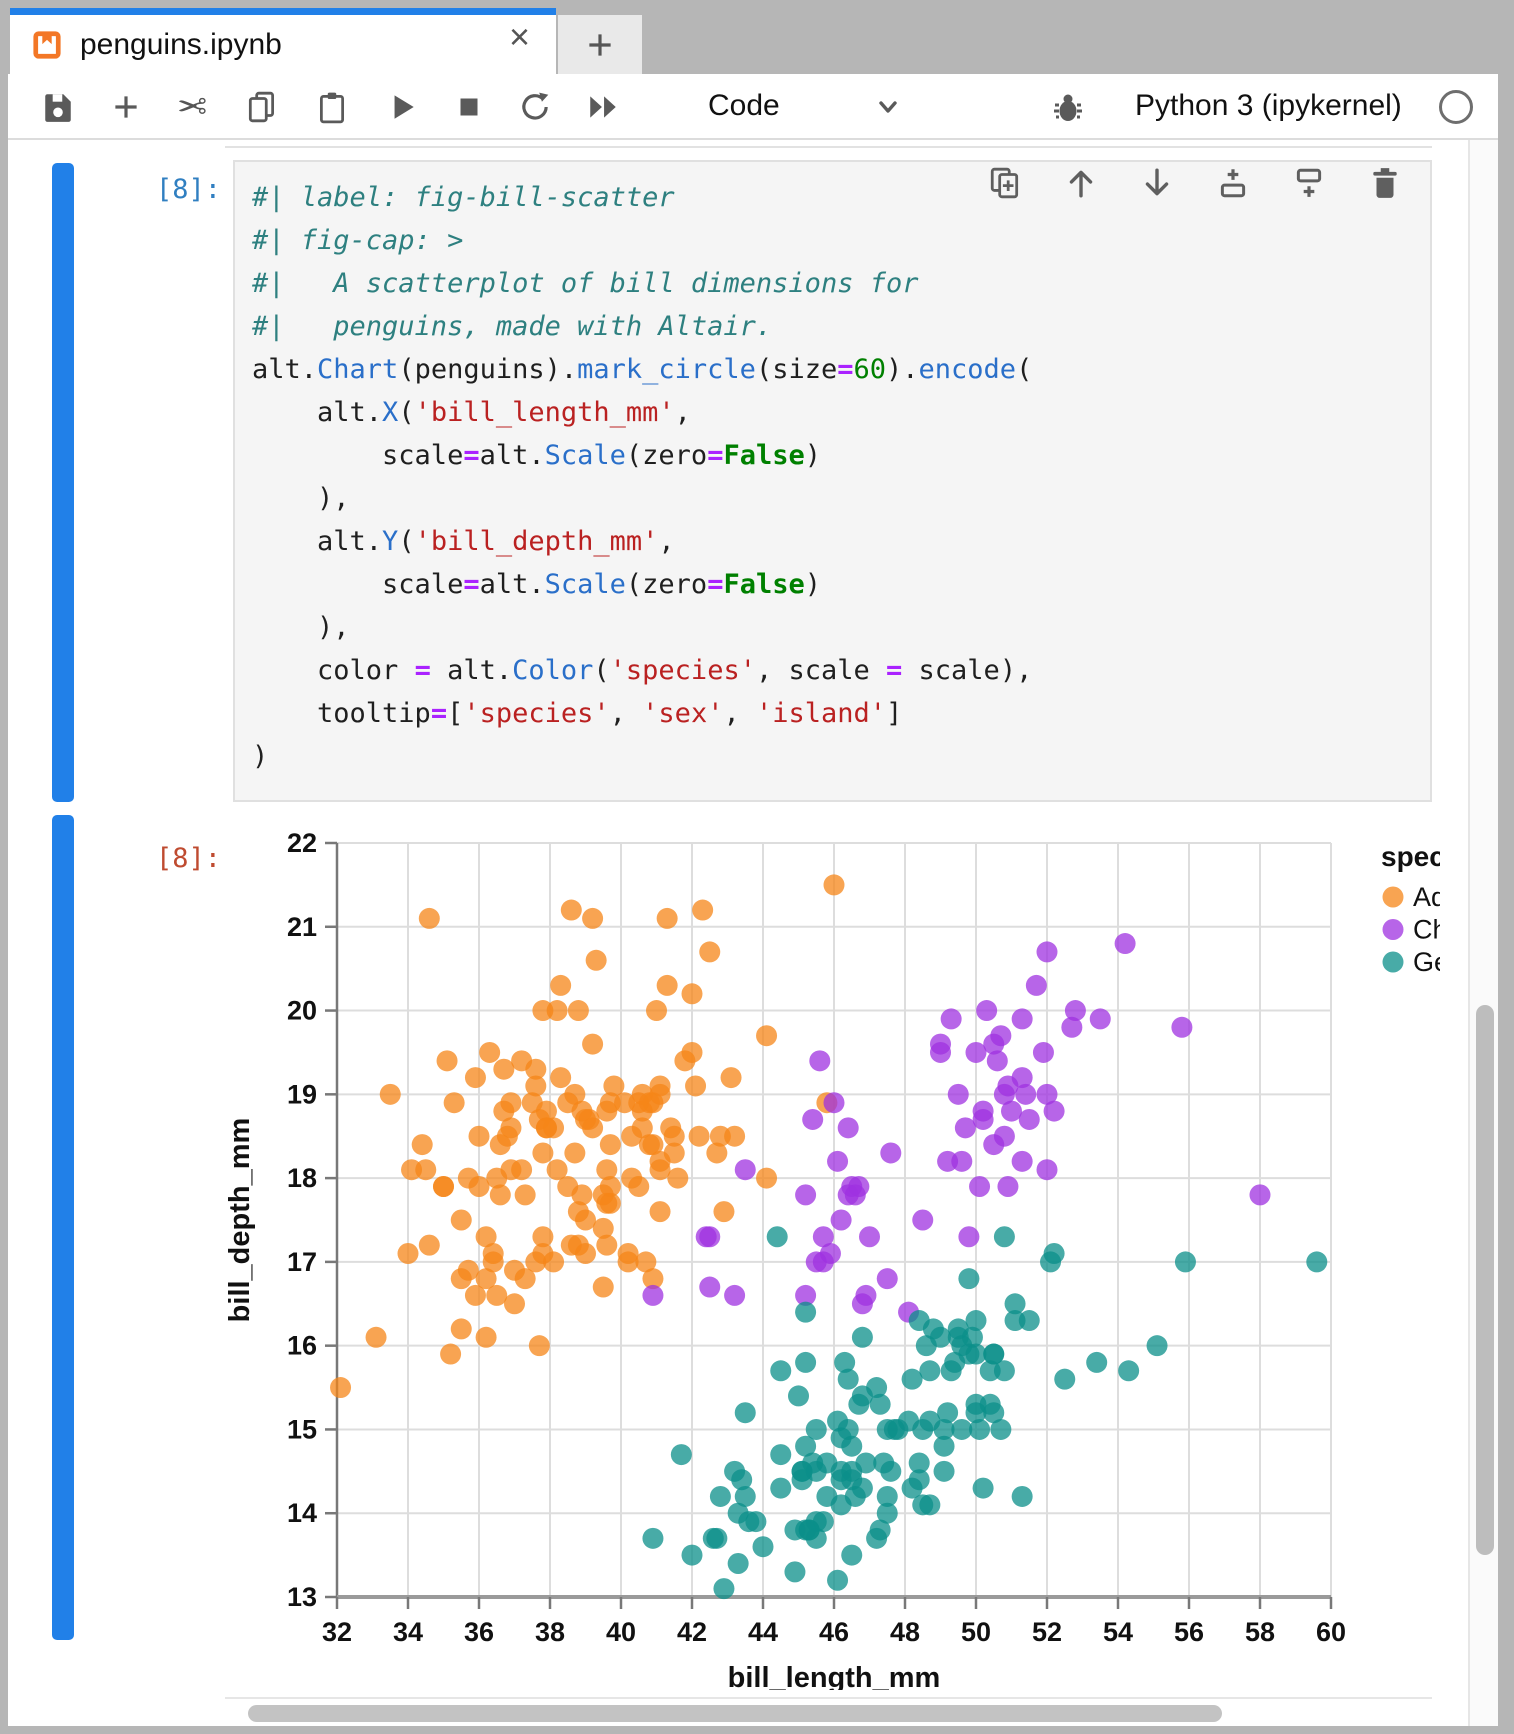 This screenshot has height=1734, width=1514. I want to click on vertical-scrollbar, so click(1485, 1280).